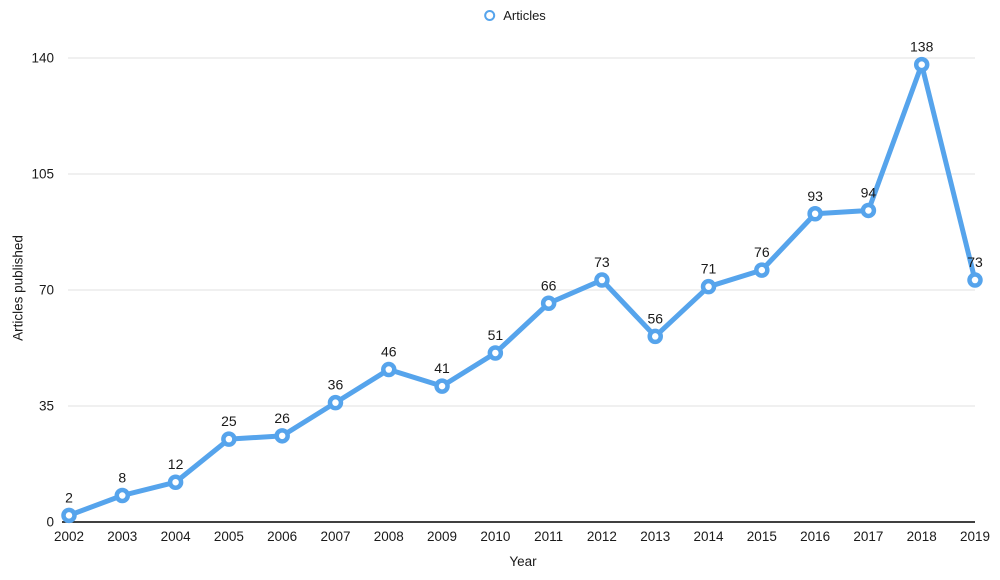  I want to click on x-tick-label-2006: 2006, so click(282, 536).